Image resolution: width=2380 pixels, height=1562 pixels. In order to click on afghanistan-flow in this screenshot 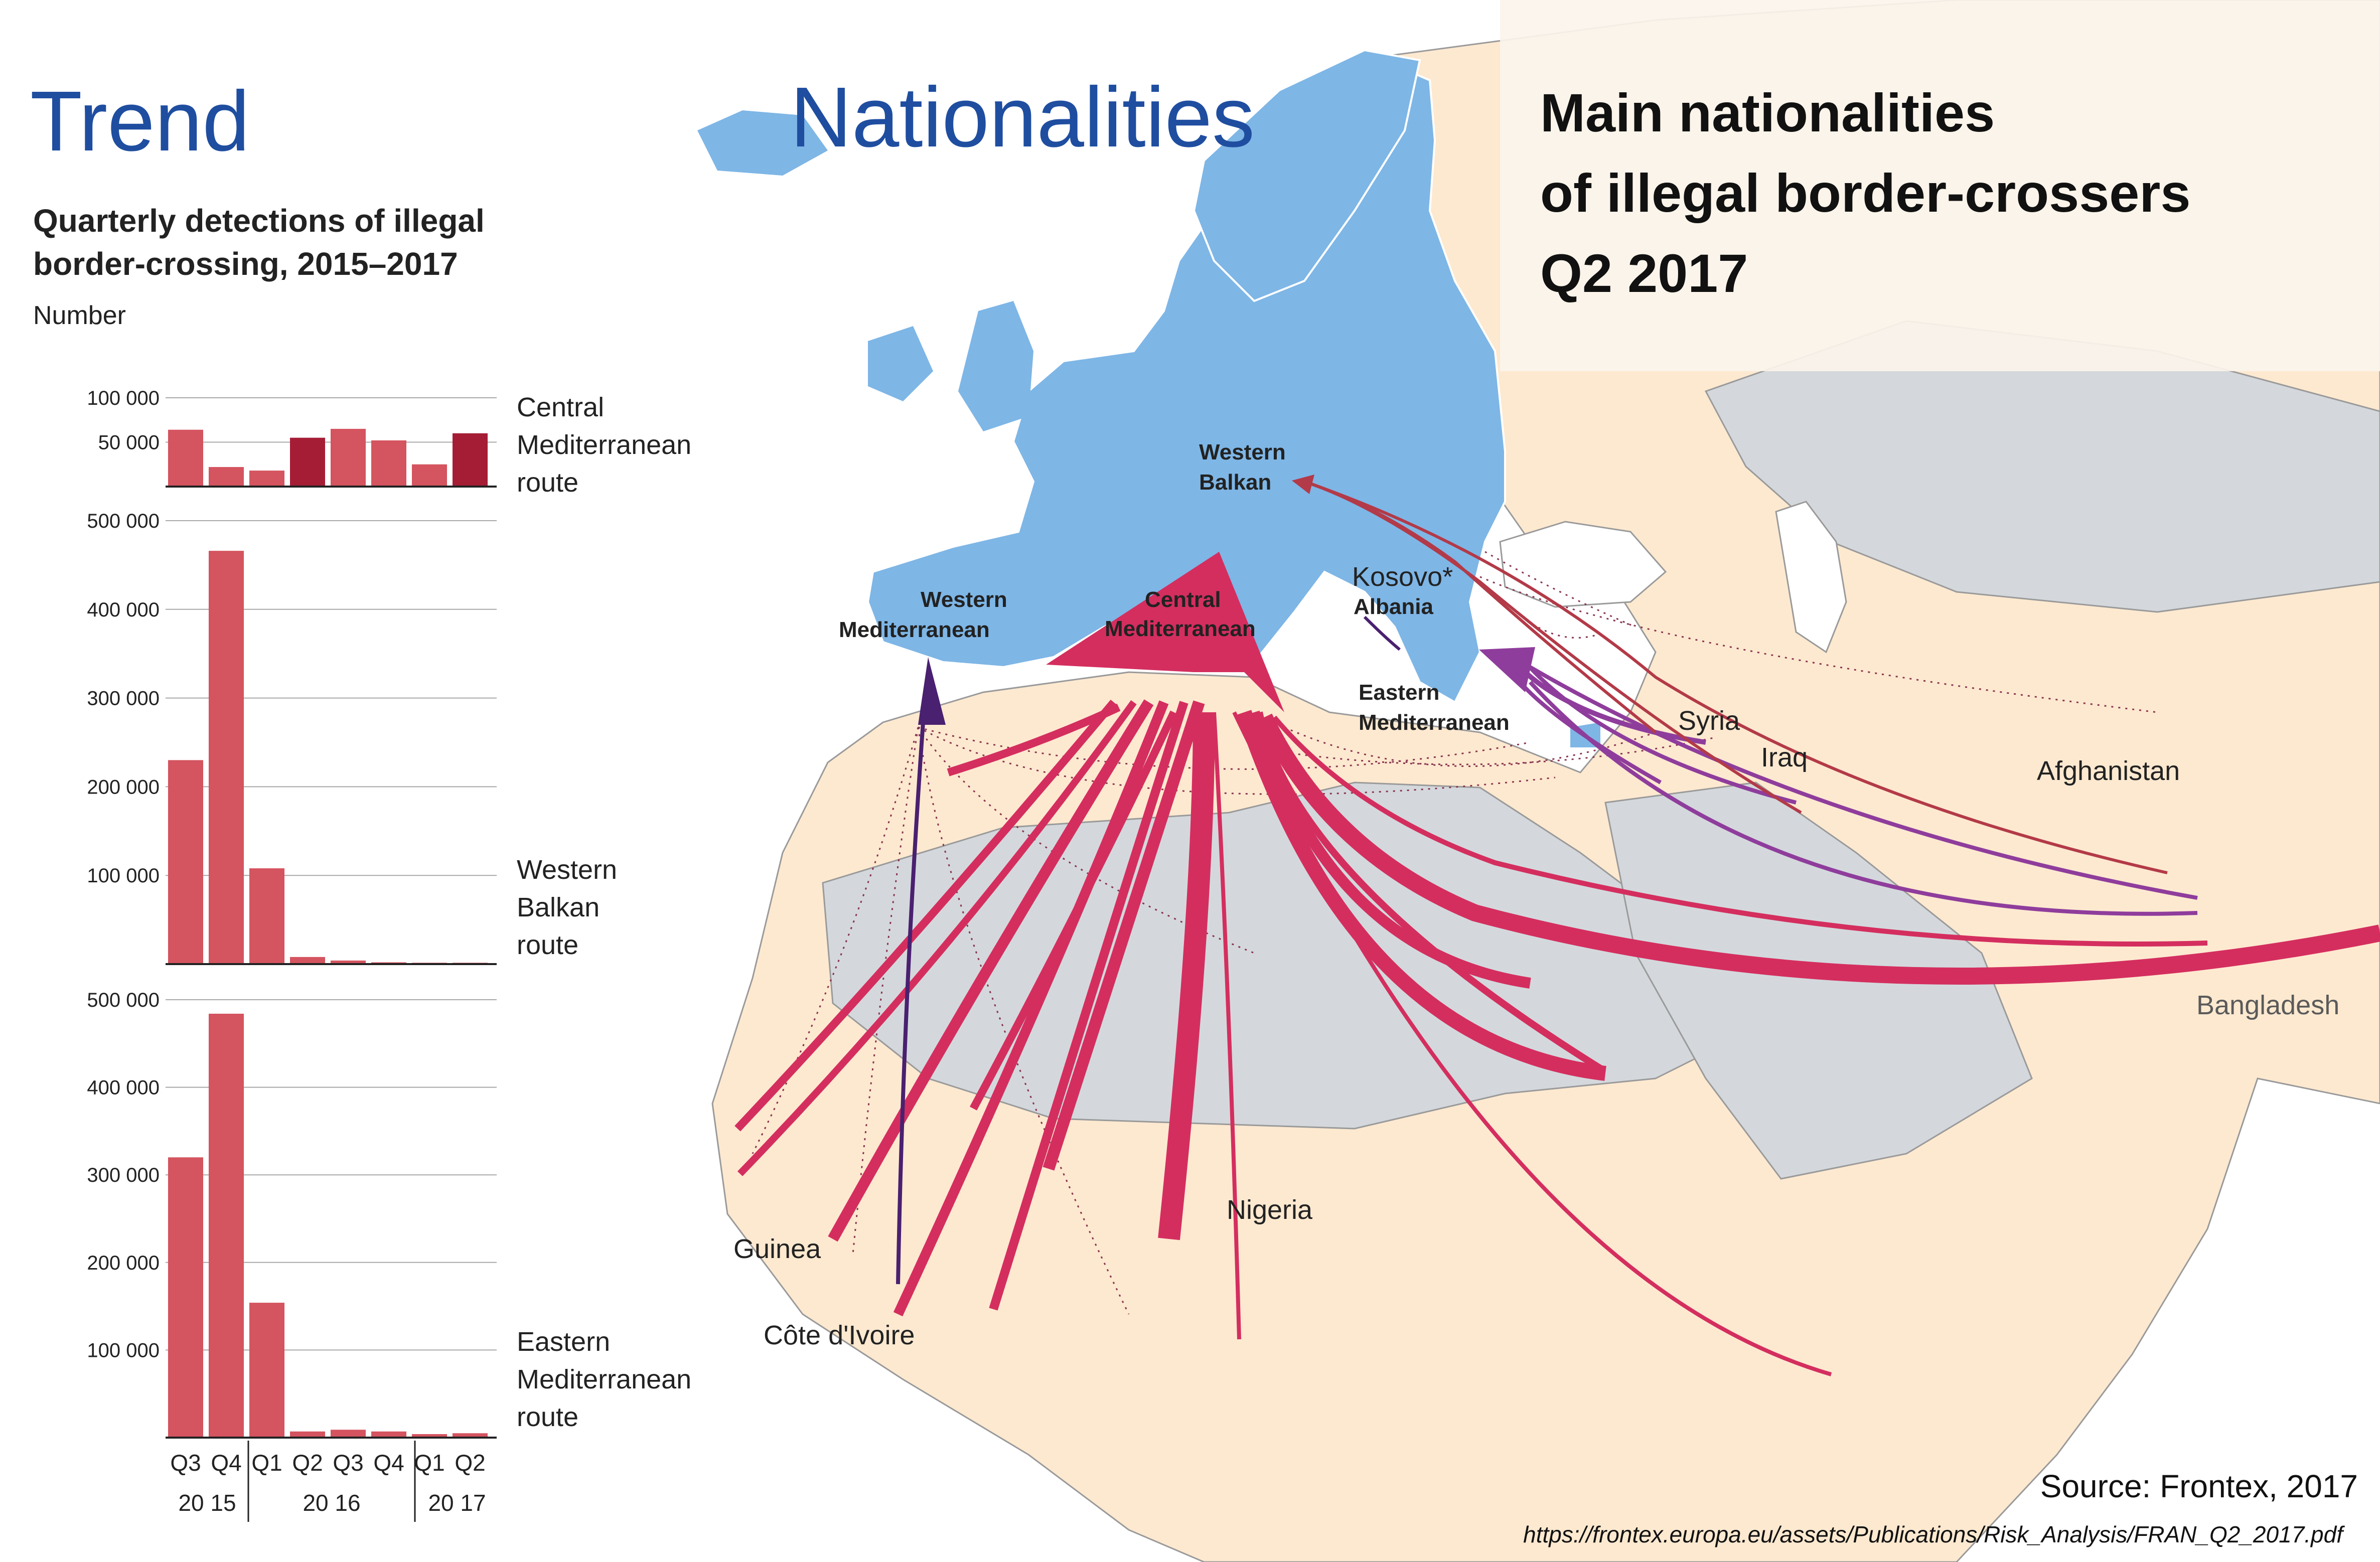, I will do `click(1740, 831)`.